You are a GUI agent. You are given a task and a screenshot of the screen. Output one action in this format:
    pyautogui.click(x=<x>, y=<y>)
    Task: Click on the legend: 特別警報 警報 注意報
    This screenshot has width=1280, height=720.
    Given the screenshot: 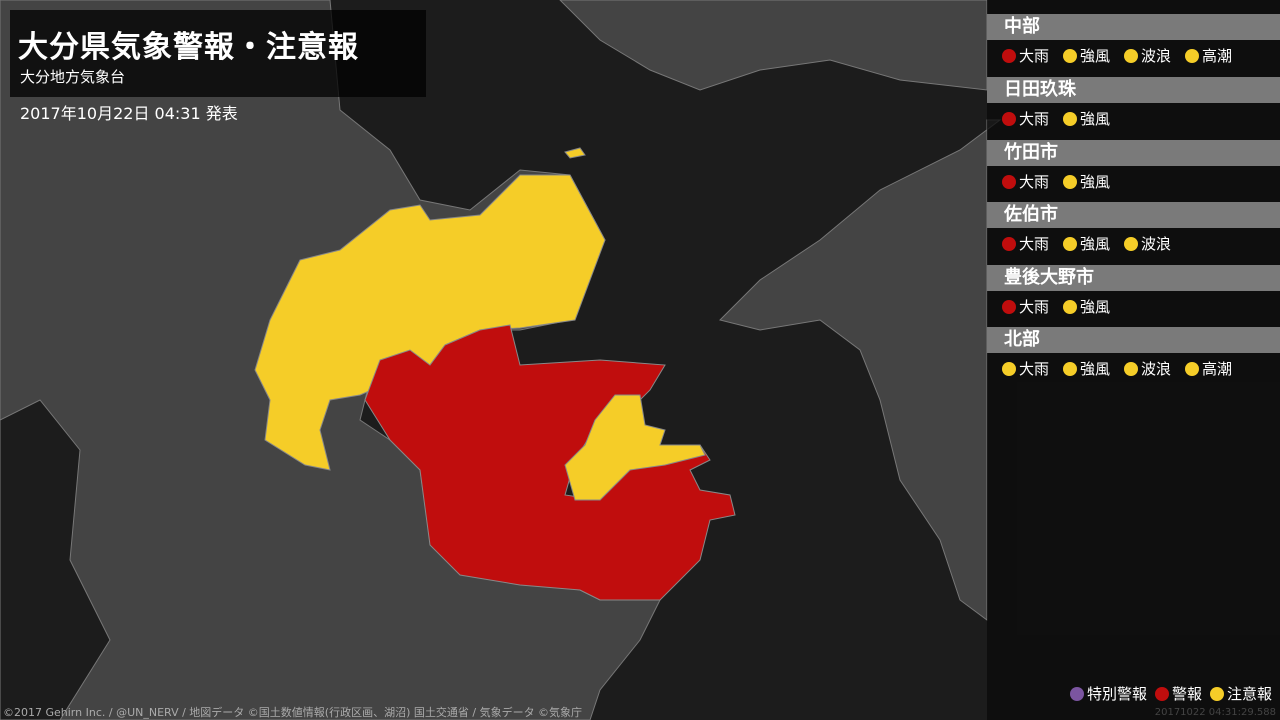 What is the action you would take?
    pyautogui.click(x=1170, y=693)
    